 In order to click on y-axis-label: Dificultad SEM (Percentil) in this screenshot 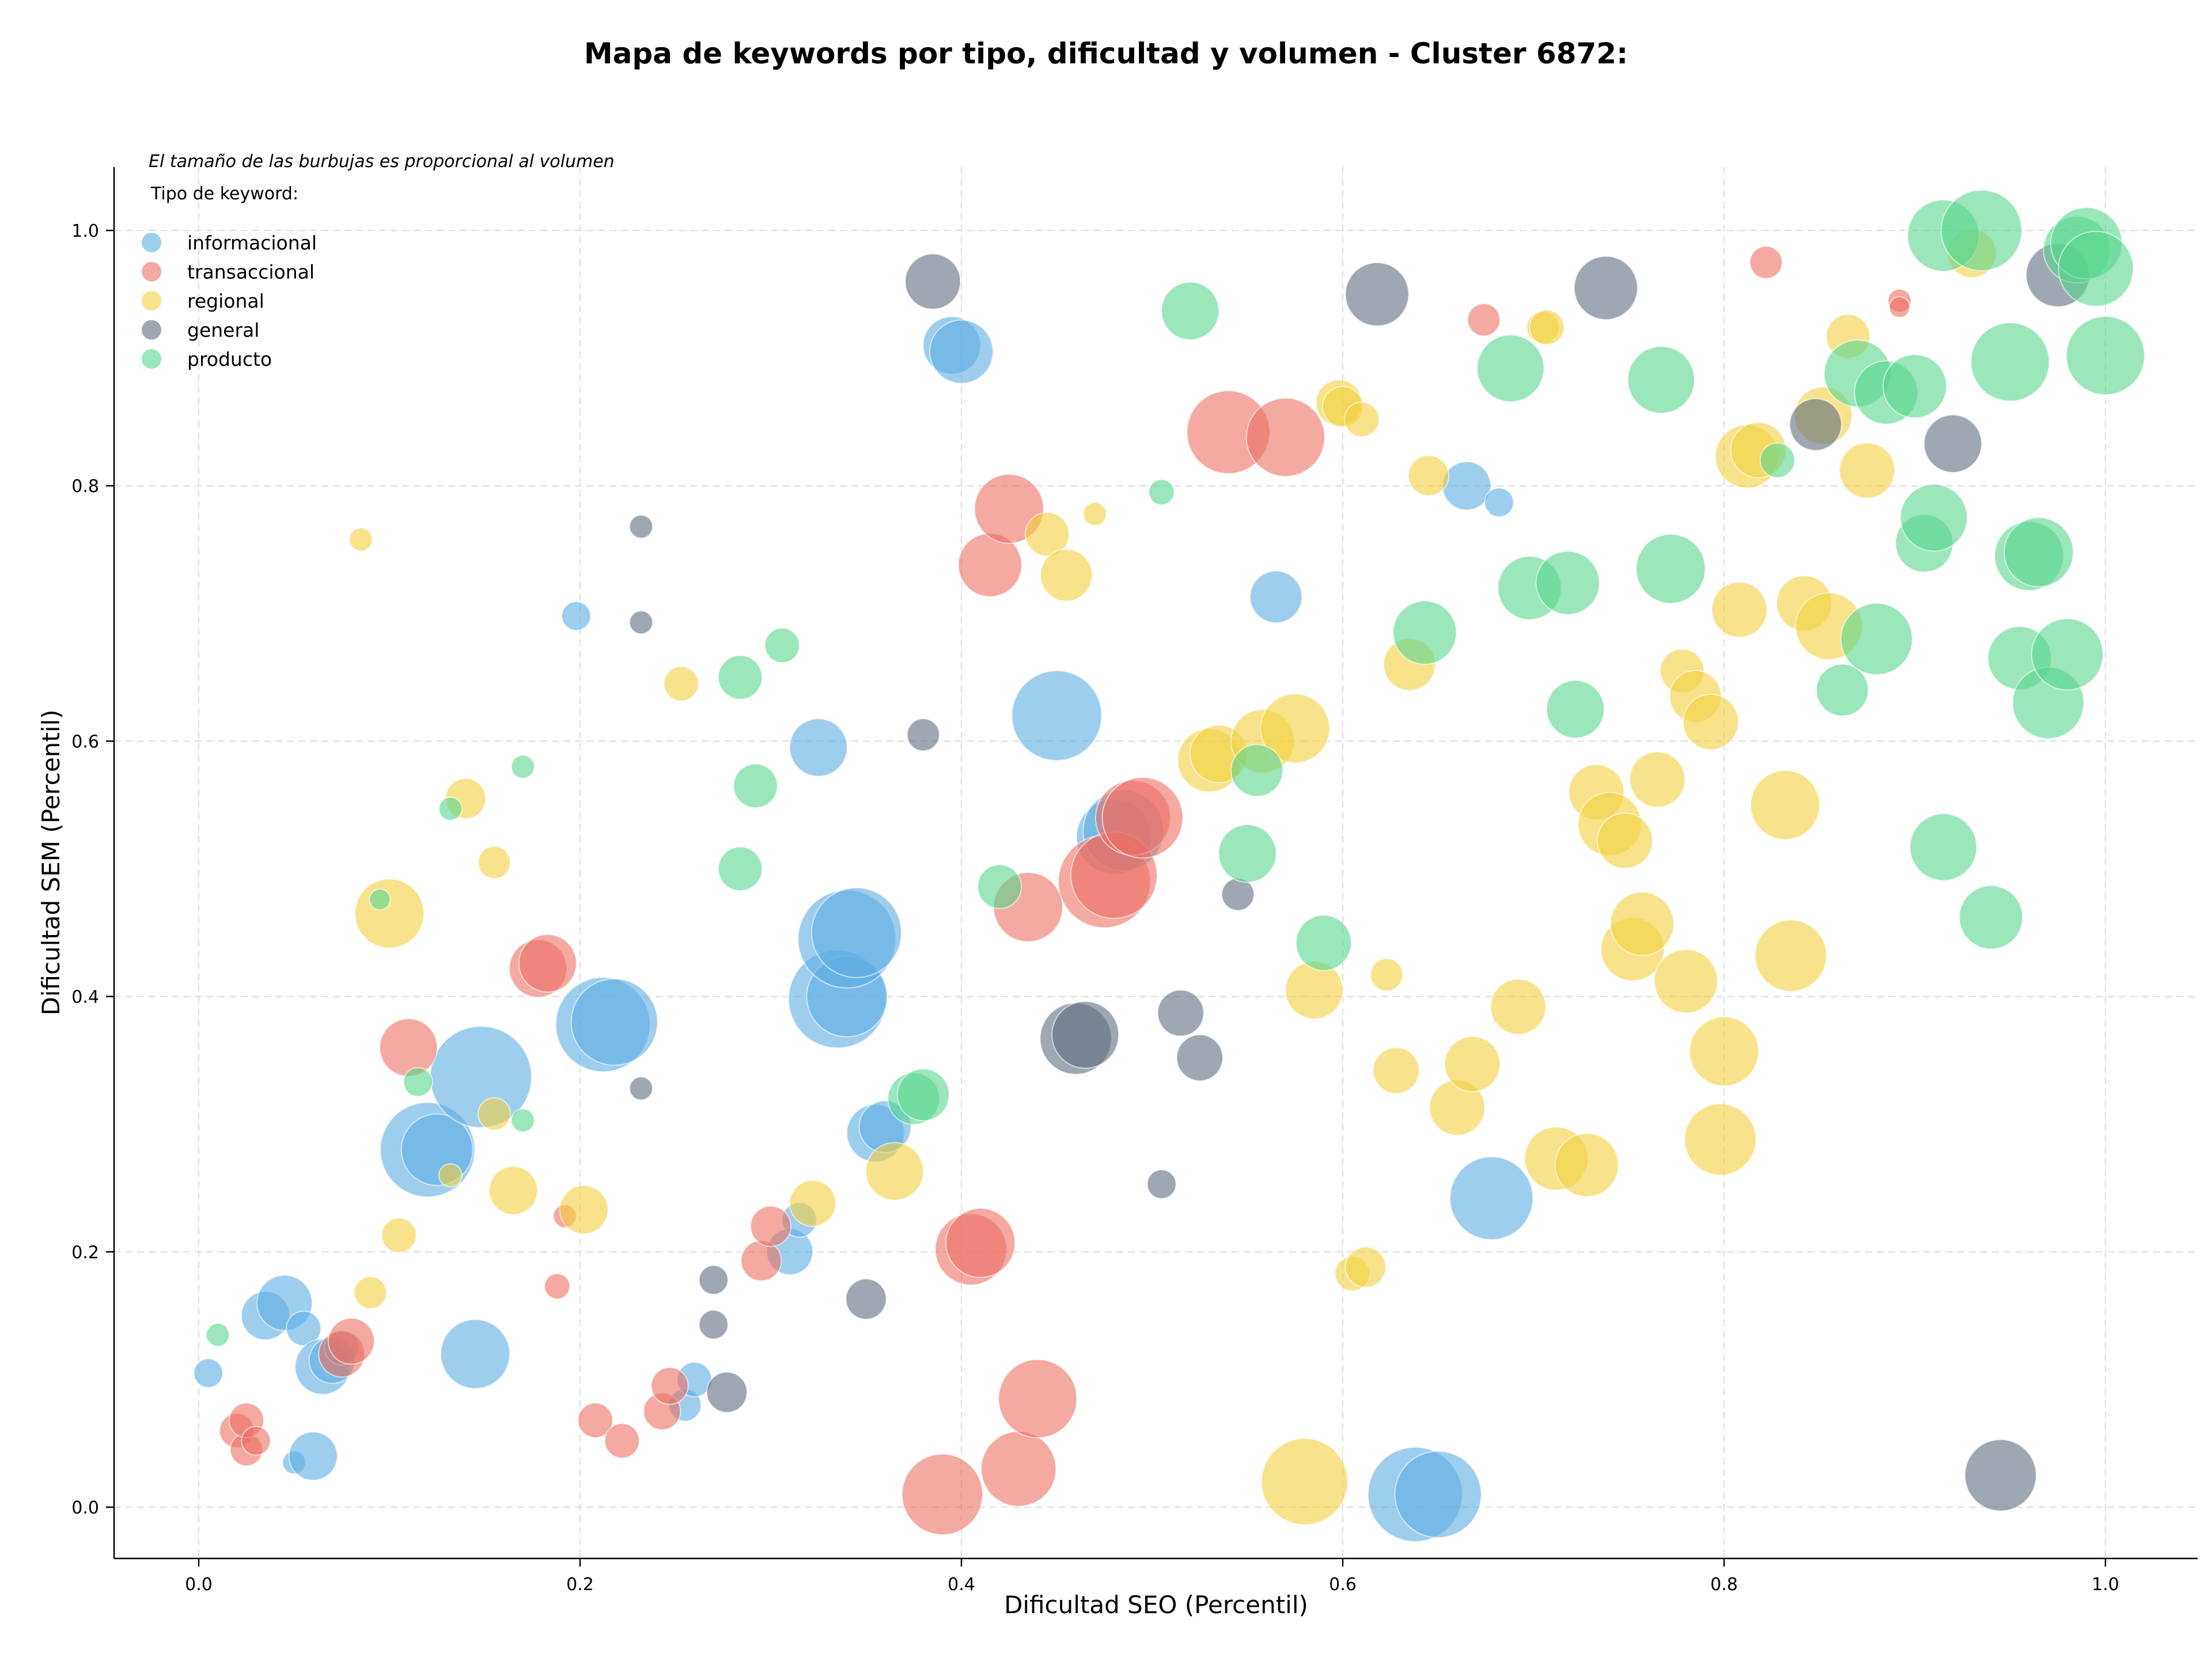, I will do `click(51, 863)`.